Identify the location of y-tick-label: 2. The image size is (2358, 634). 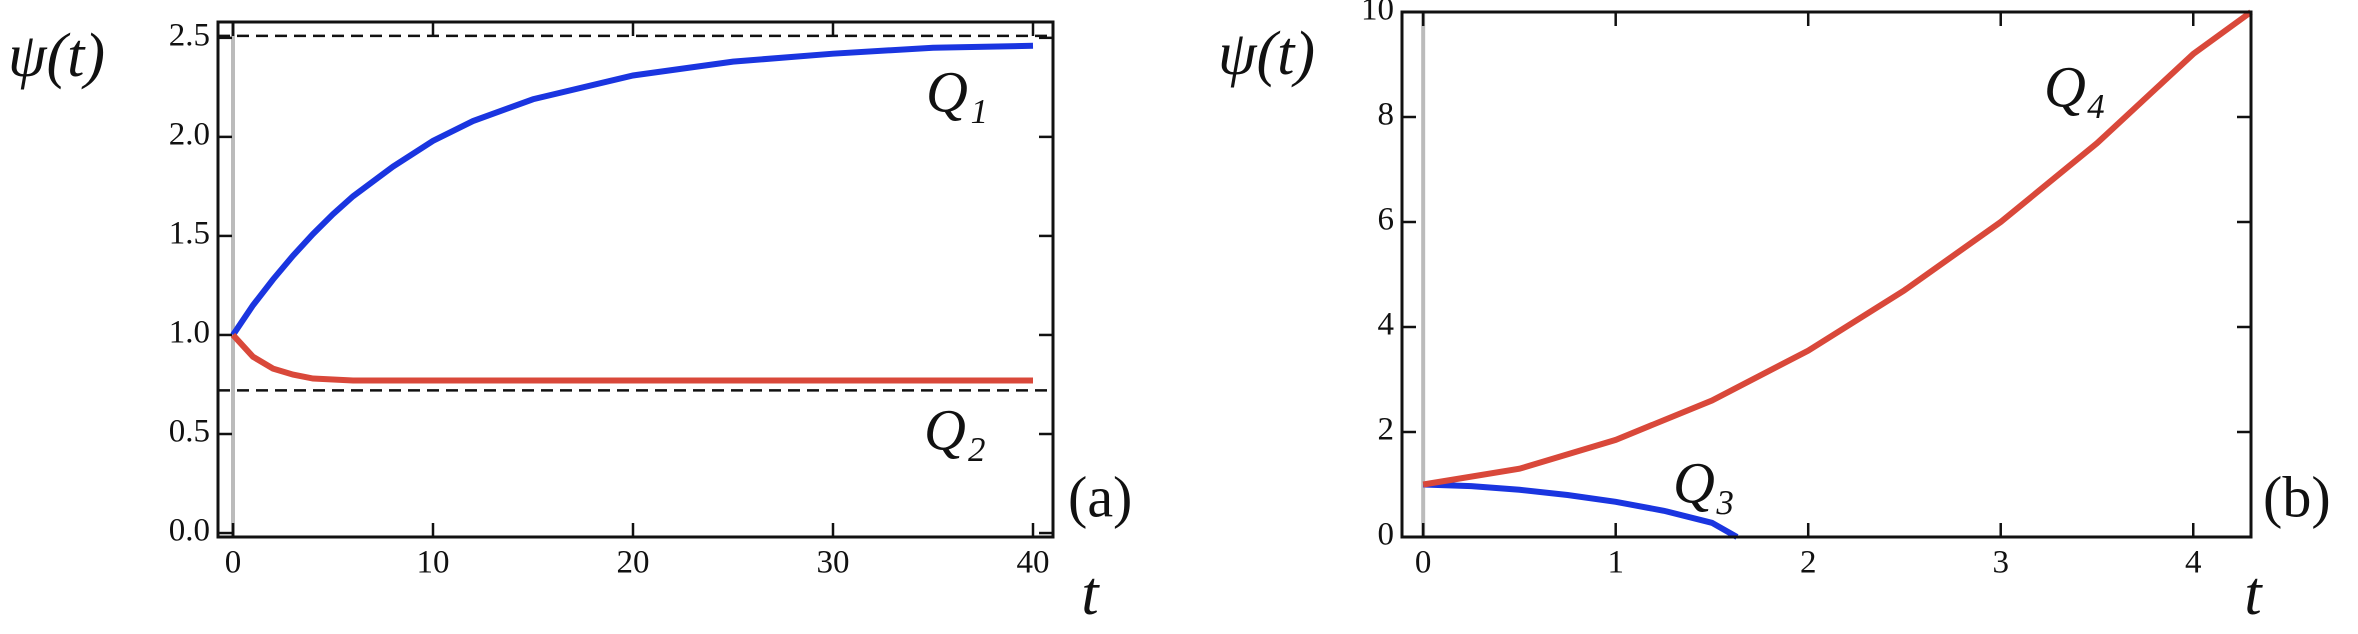
(1386, 430).